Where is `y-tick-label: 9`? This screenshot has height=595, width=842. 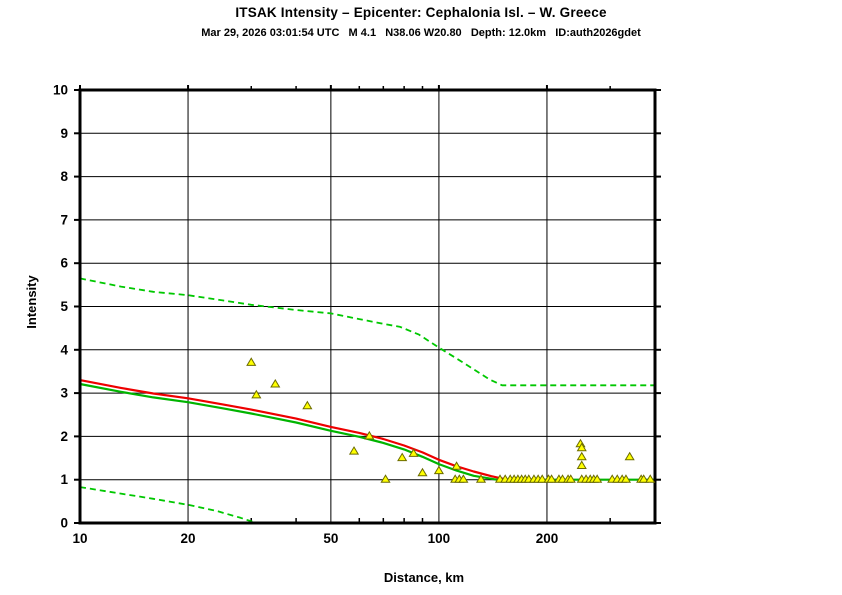
y-tick-label: 9 is located at coordinates (64, 133).